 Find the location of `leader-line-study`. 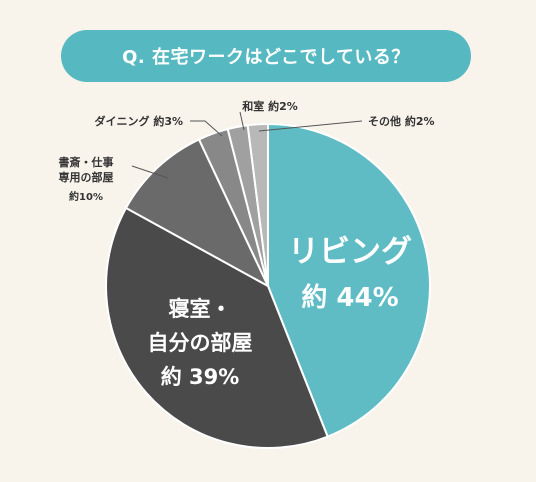

leader-line-study is located at coordinates (150, 172).